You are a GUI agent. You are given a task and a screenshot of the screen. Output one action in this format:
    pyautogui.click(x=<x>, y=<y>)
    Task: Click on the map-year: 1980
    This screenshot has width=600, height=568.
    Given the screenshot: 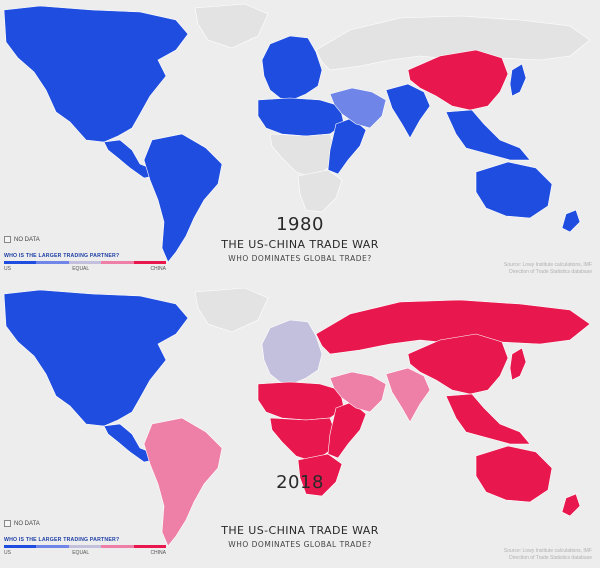 What is the action you would take?
    pyautogui.click(x=300, y=224)
    